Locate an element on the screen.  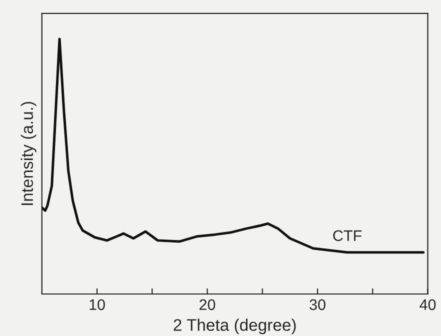
x-tick-label: 20 is located at coordinates (208, 304).